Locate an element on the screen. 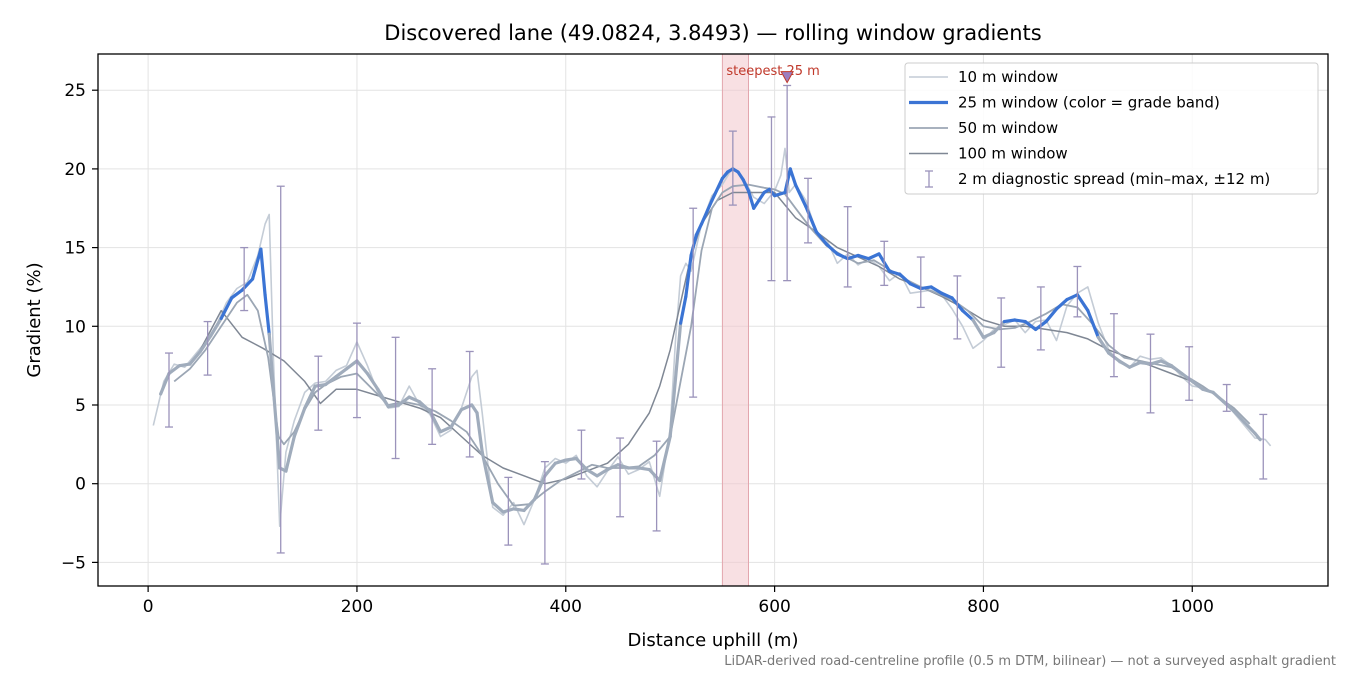  y-tick-label: 20 is located at coordinates (75, 170).